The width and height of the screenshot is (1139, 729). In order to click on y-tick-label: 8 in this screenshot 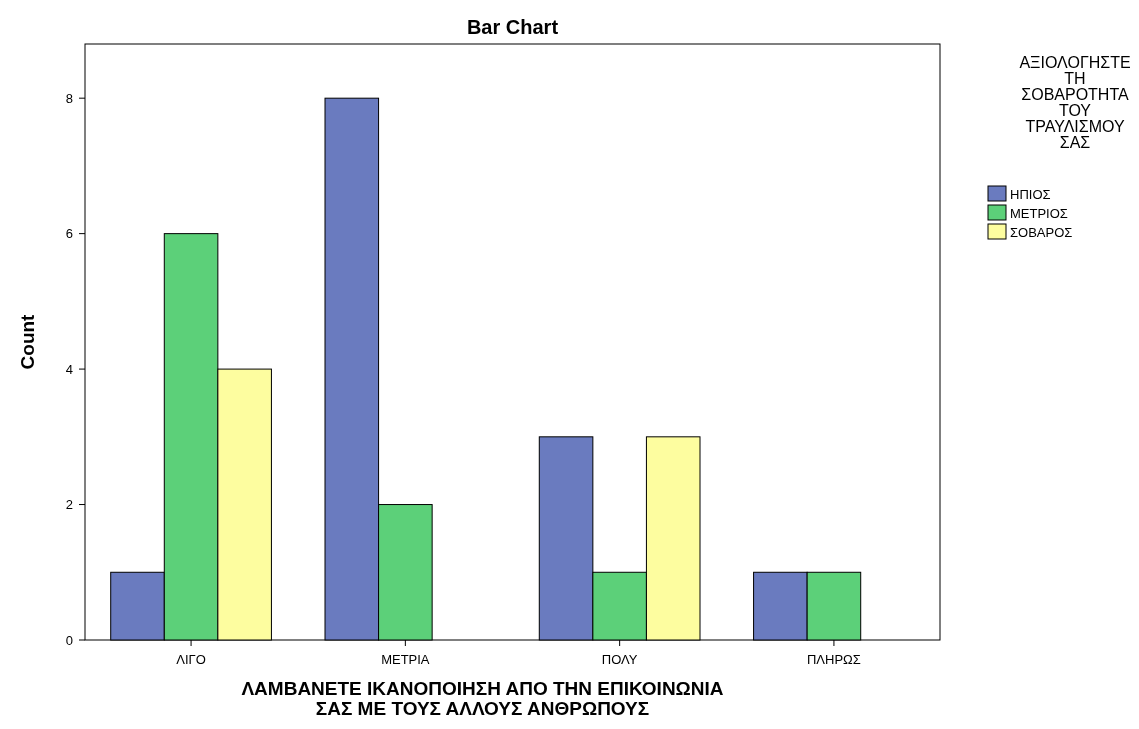, I will do `click(69, 98)`.